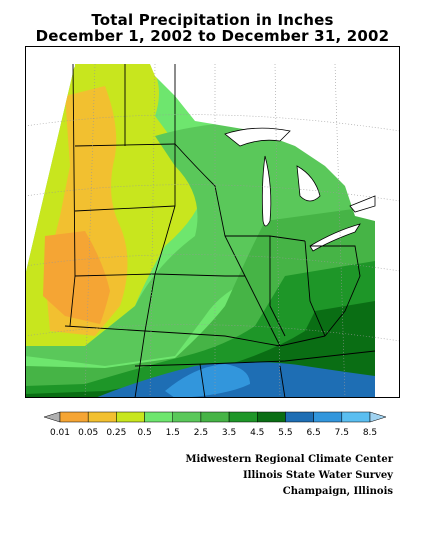 Image resolution: width=425 pixels, height=550 pixels. I want to click on legend-arrow-low, so click(52, 417).